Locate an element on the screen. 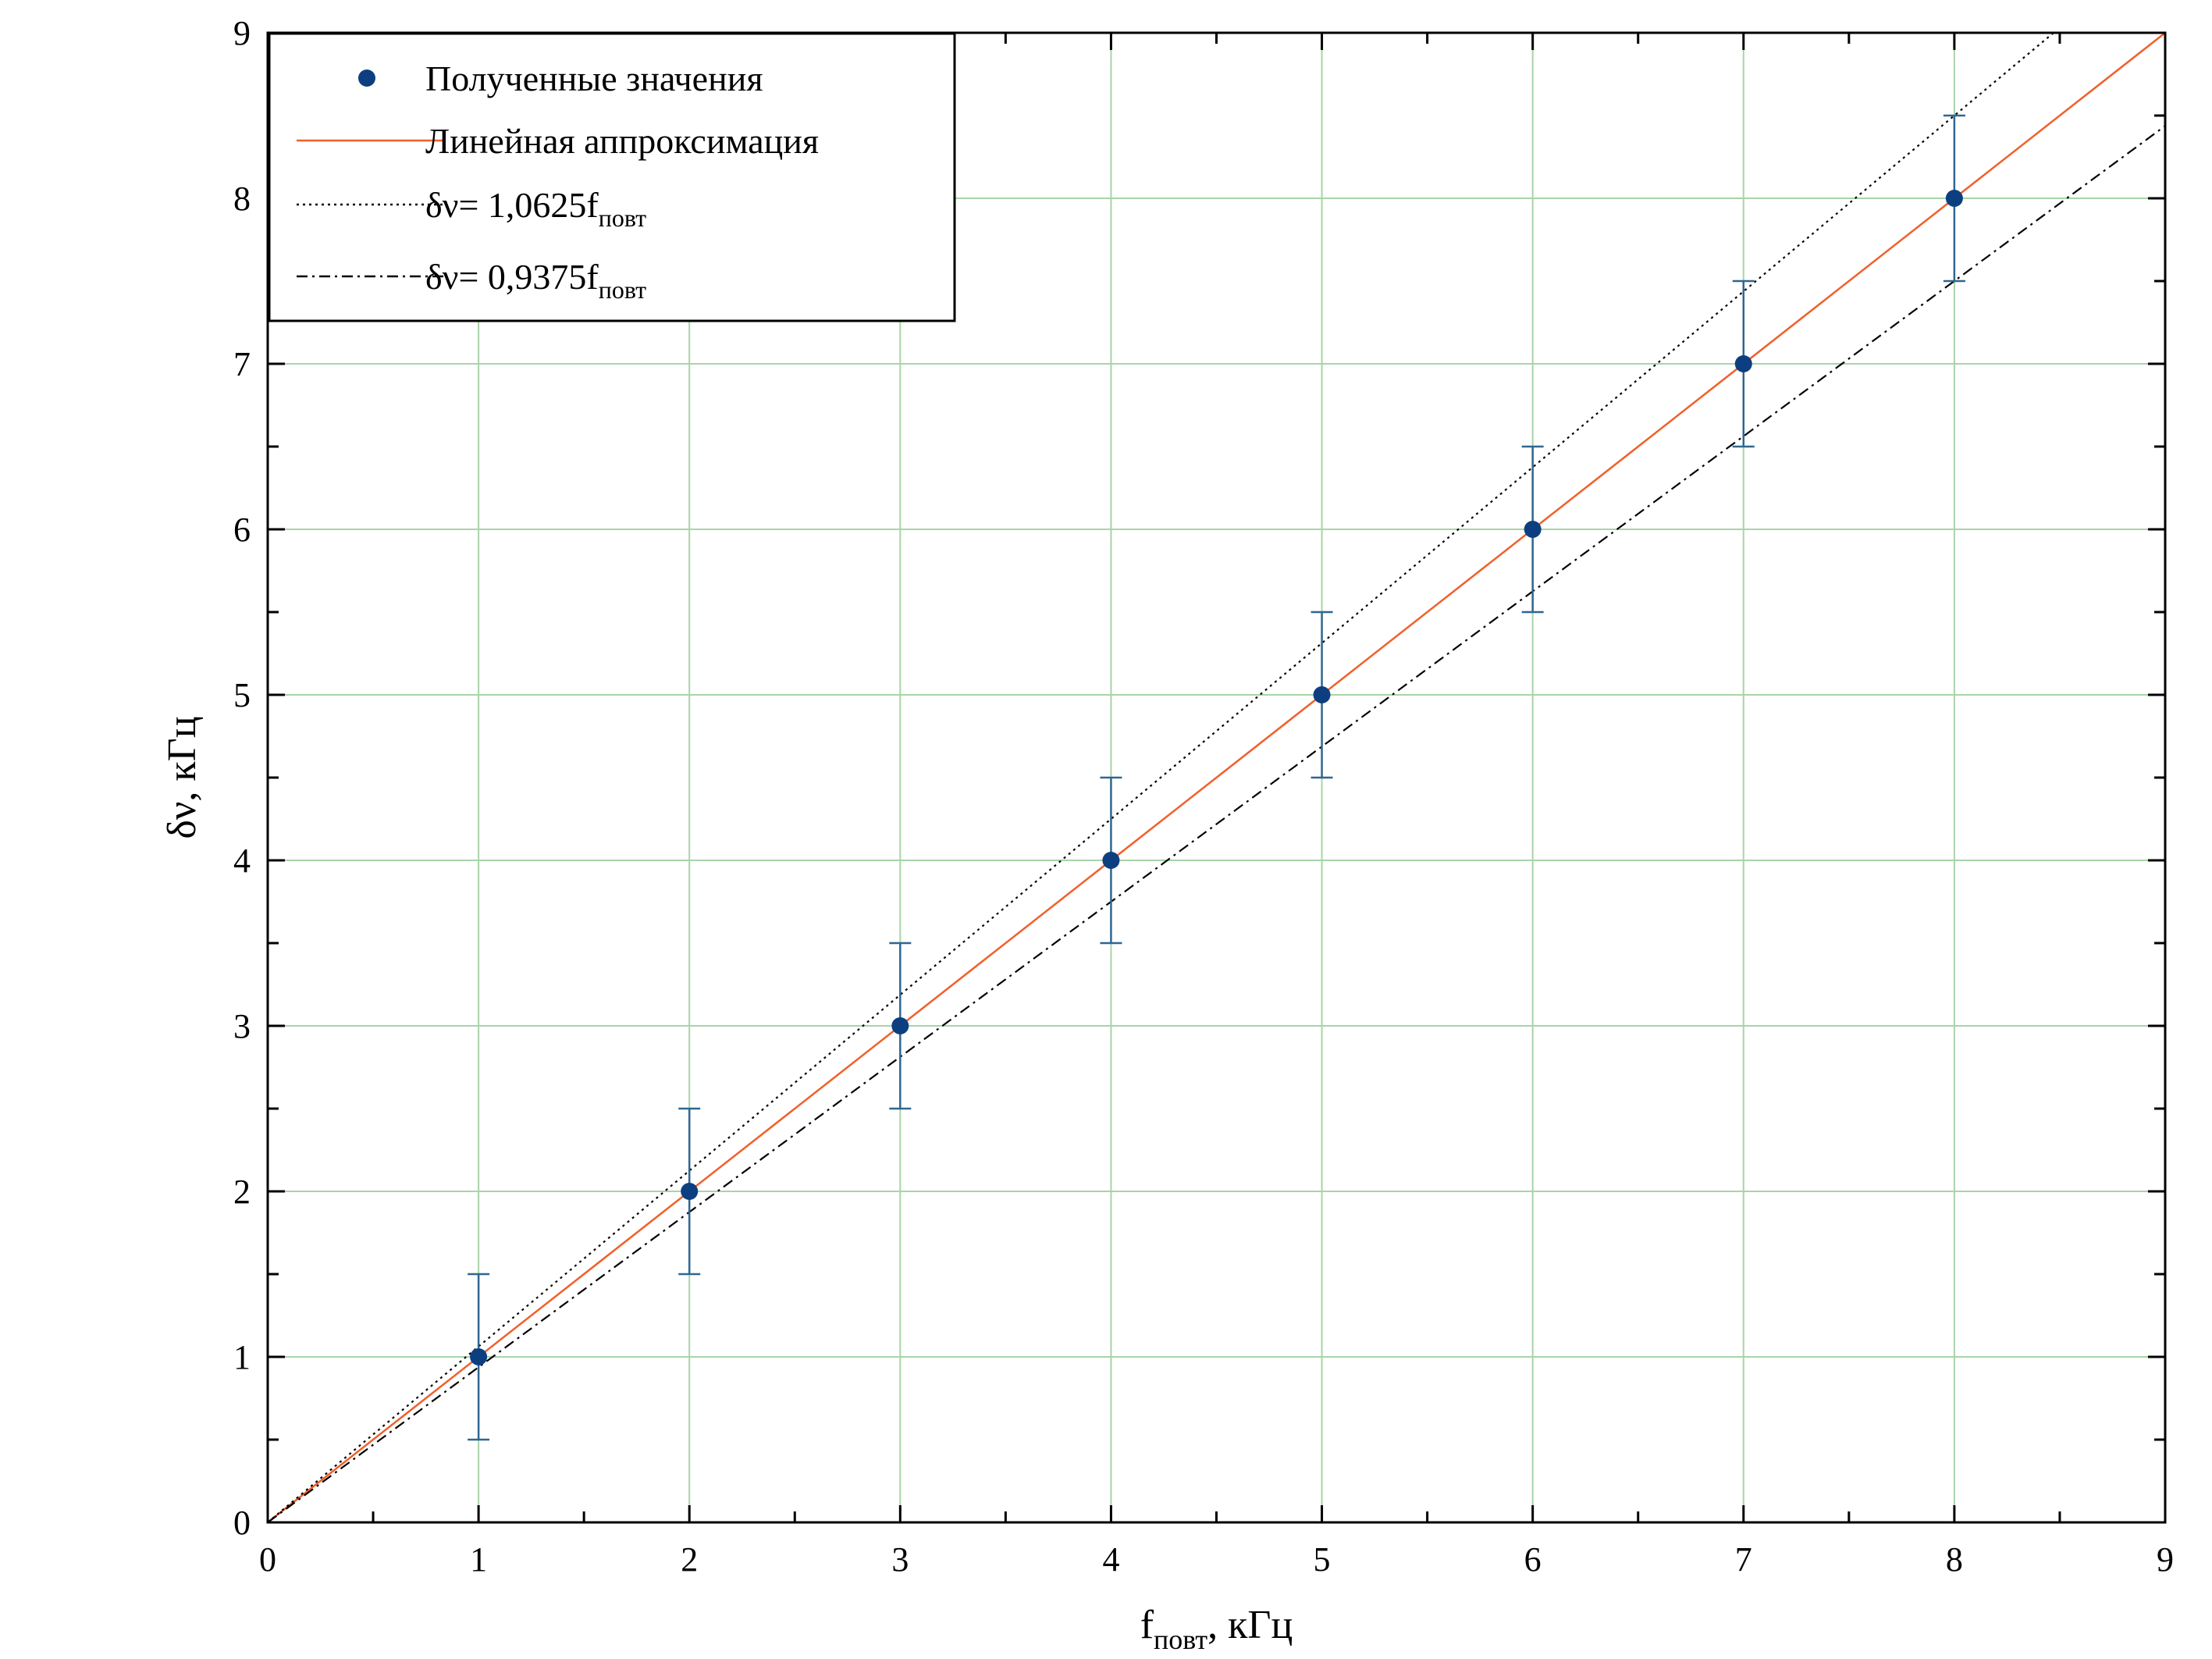 The height and width of the screenshot is (1659, 2212). y-tick-label-7: 7 is located at coordinates (242, 364).